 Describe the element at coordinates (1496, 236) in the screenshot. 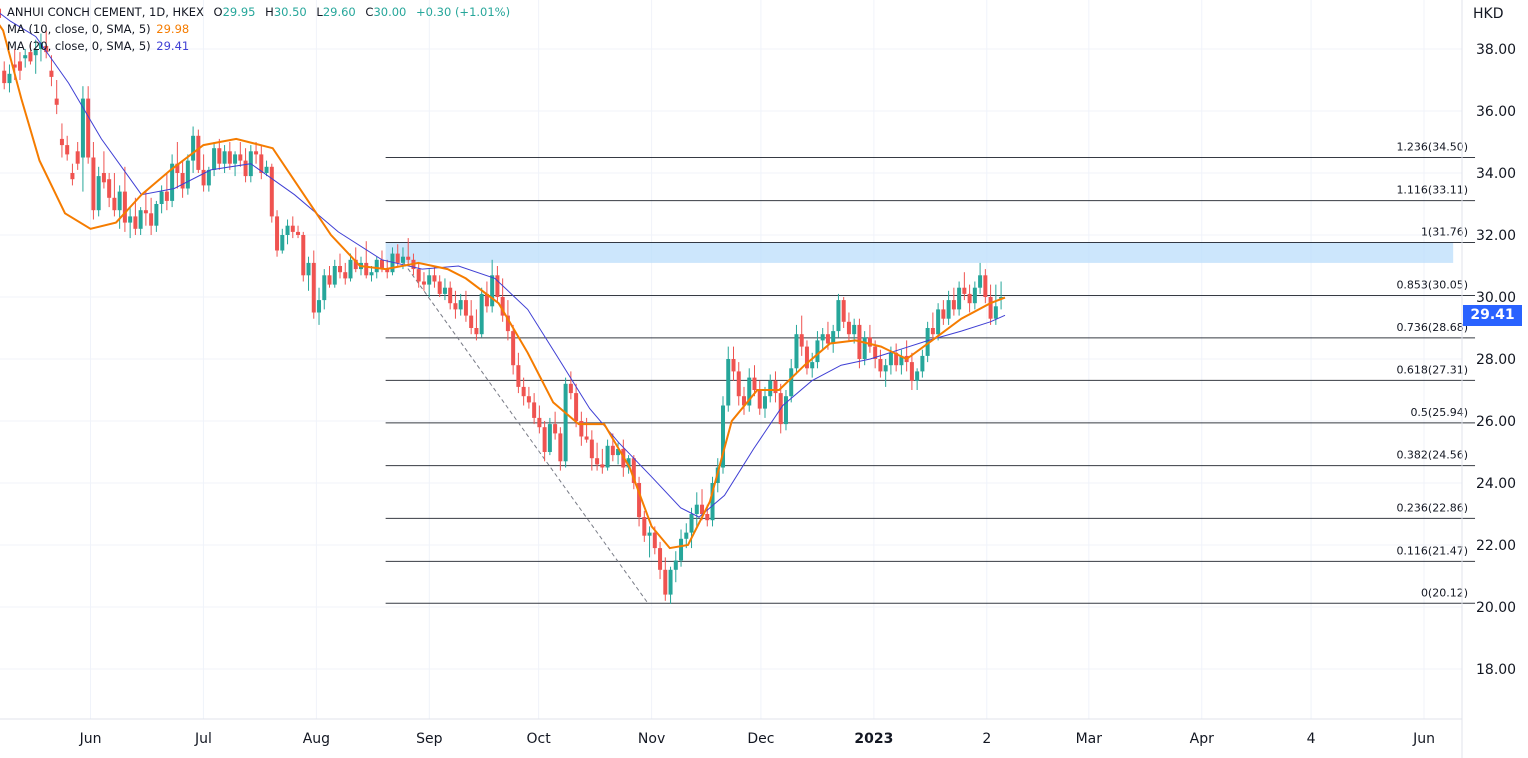

I see `y-tick-label: 32.00` at that location.